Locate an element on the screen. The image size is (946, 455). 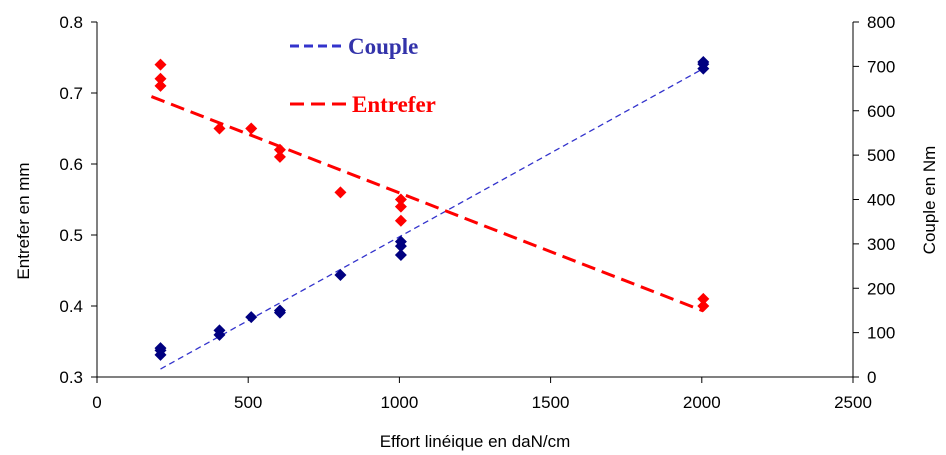
y-right-tick-label: 200 is located at coordinates (881, 288).